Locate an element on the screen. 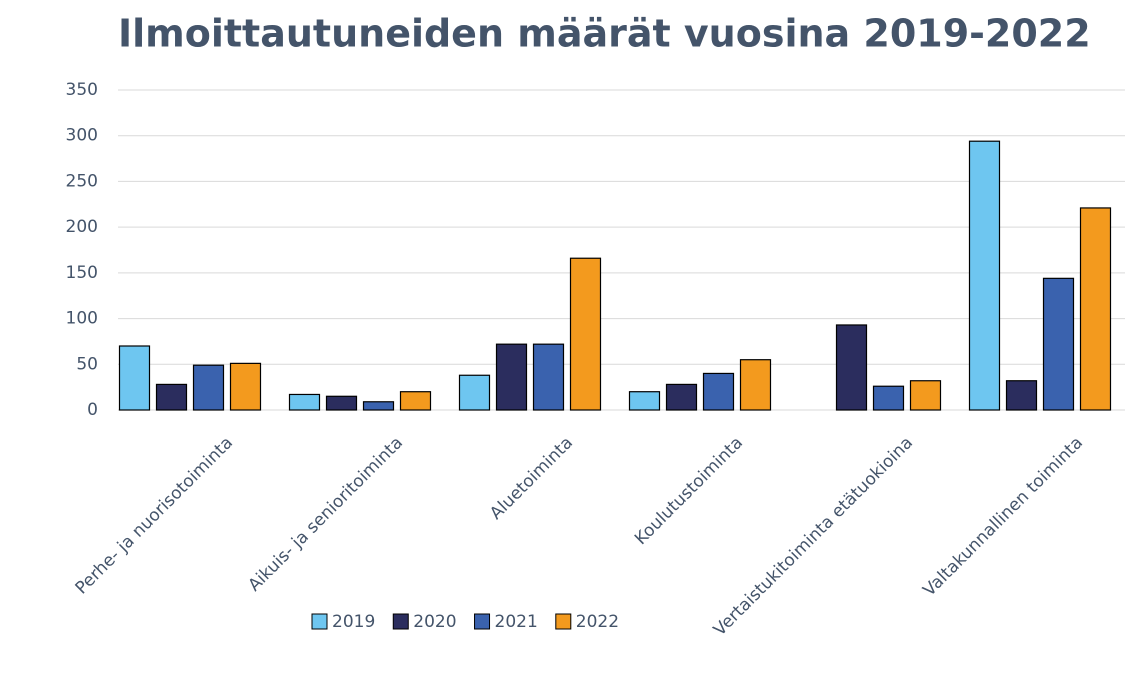 The height and width of the screenshot is (680, 1129). y-tick-label: 150 is located at coordinates (82, 273).